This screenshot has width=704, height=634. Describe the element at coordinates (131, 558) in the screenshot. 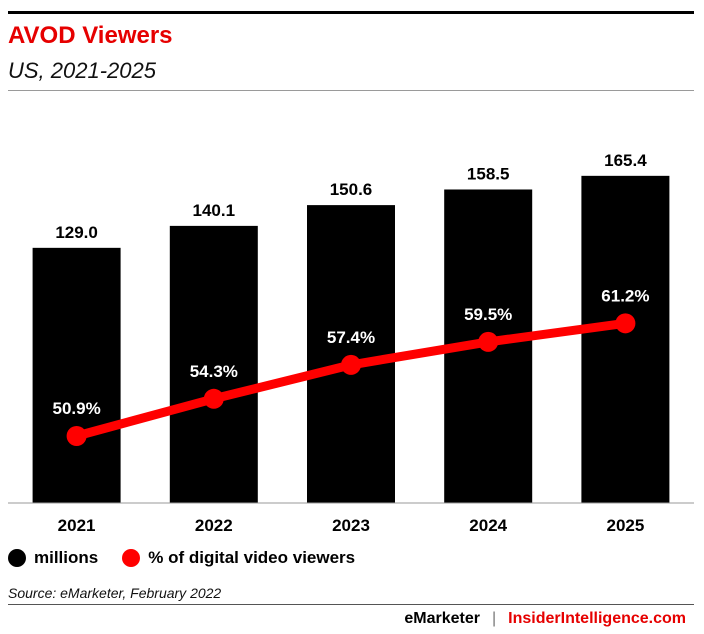

I see `legend-swatch-percent` at that location.